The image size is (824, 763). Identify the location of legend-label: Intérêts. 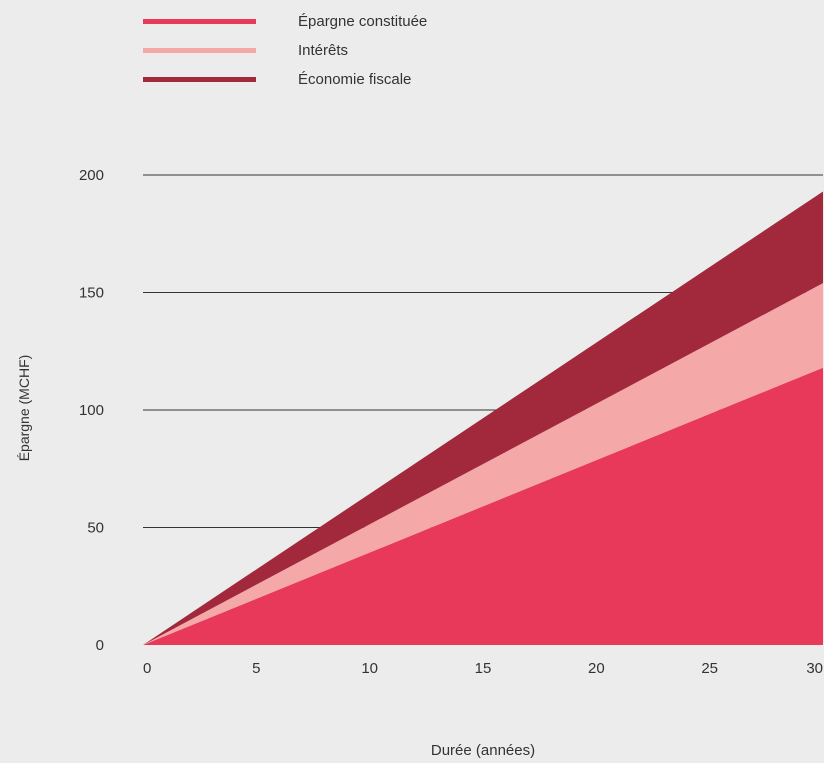
(323, 50).